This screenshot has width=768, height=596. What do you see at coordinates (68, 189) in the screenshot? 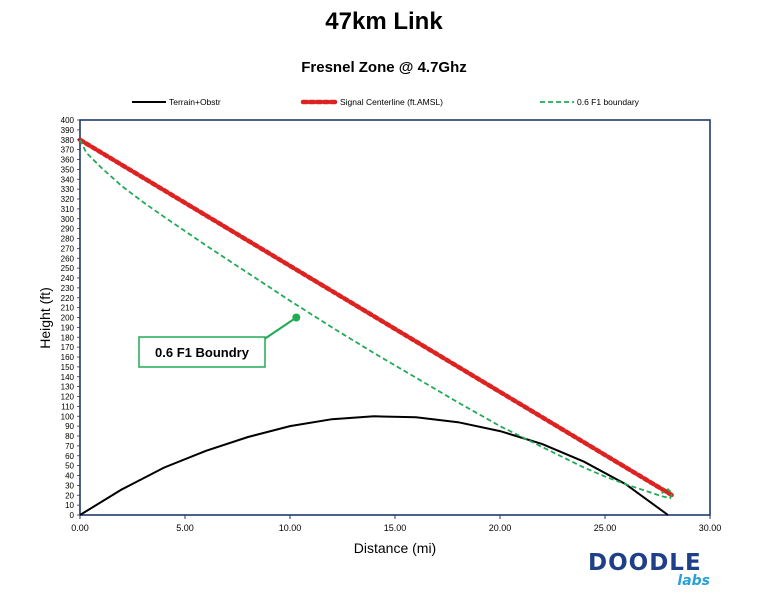
I see `y-tick-label: 330` at bounding box center [68, 189].